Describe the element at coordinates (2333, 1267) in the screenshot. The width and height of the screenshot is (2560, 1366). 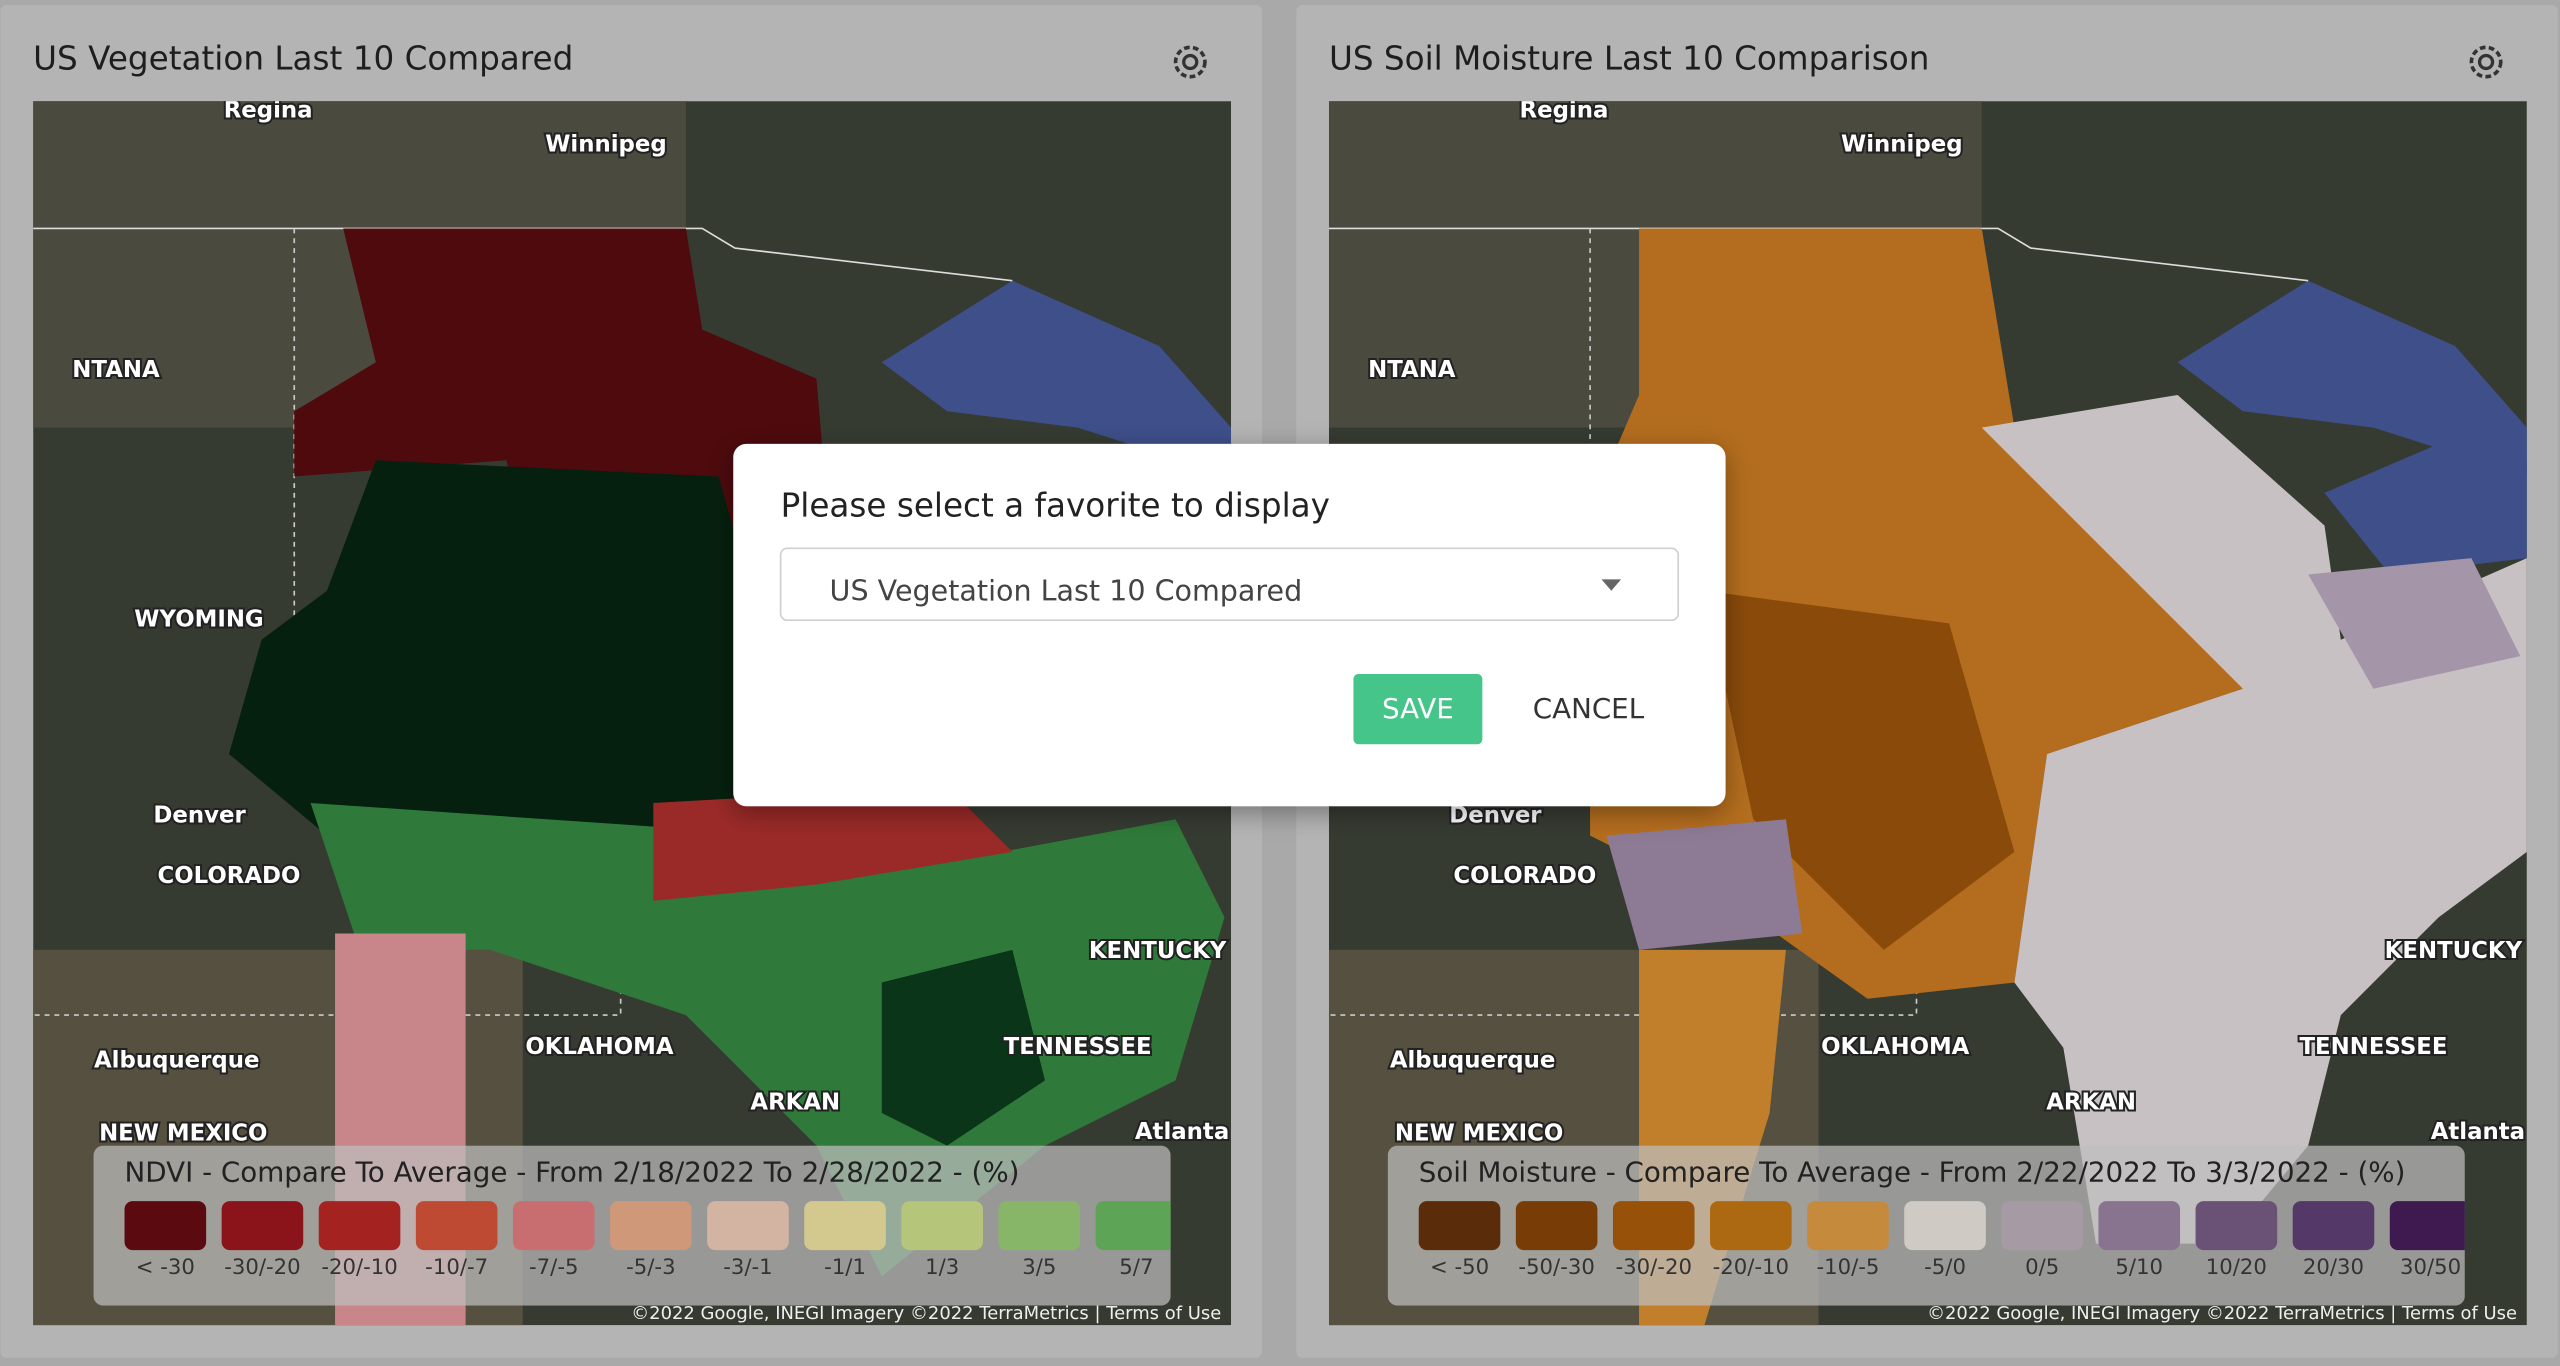
I see `legend-label: 20/30` at that location.